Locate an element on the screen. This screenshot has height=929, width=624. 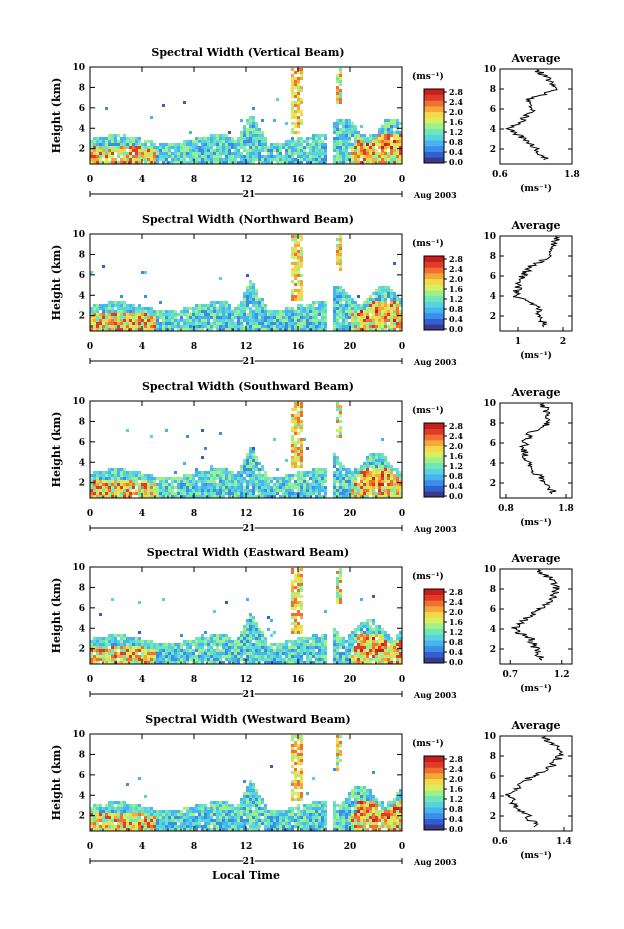
heatmap-cells is located at coordinates (246, 450).